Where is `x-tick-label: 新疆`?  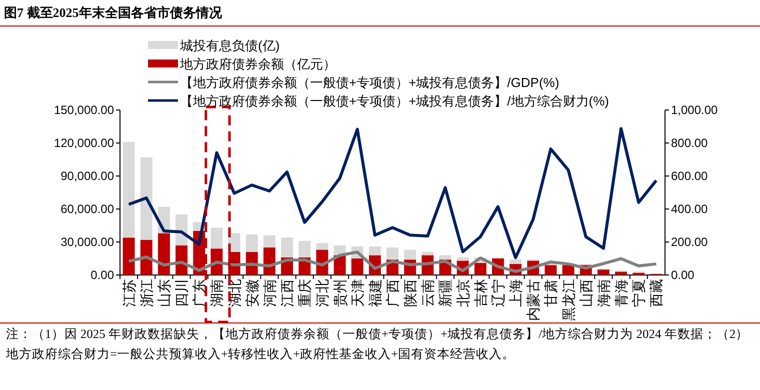
x-tick-label: 新疆 is located at coordinates (445, 293).